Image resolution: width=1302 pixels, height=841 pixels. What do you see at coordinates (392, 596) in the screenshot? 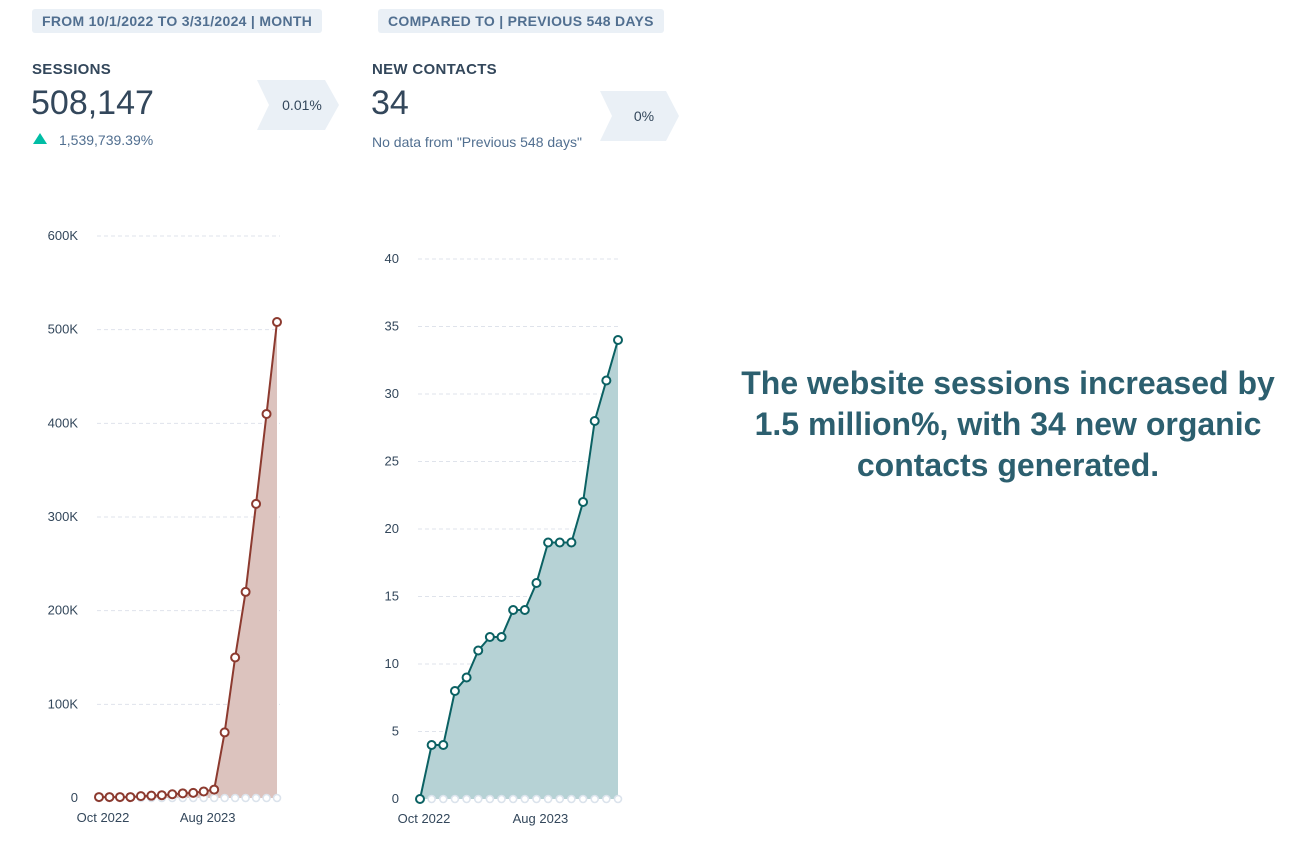
I see `y-tick-label: 15` at bounding box center [392, 596].